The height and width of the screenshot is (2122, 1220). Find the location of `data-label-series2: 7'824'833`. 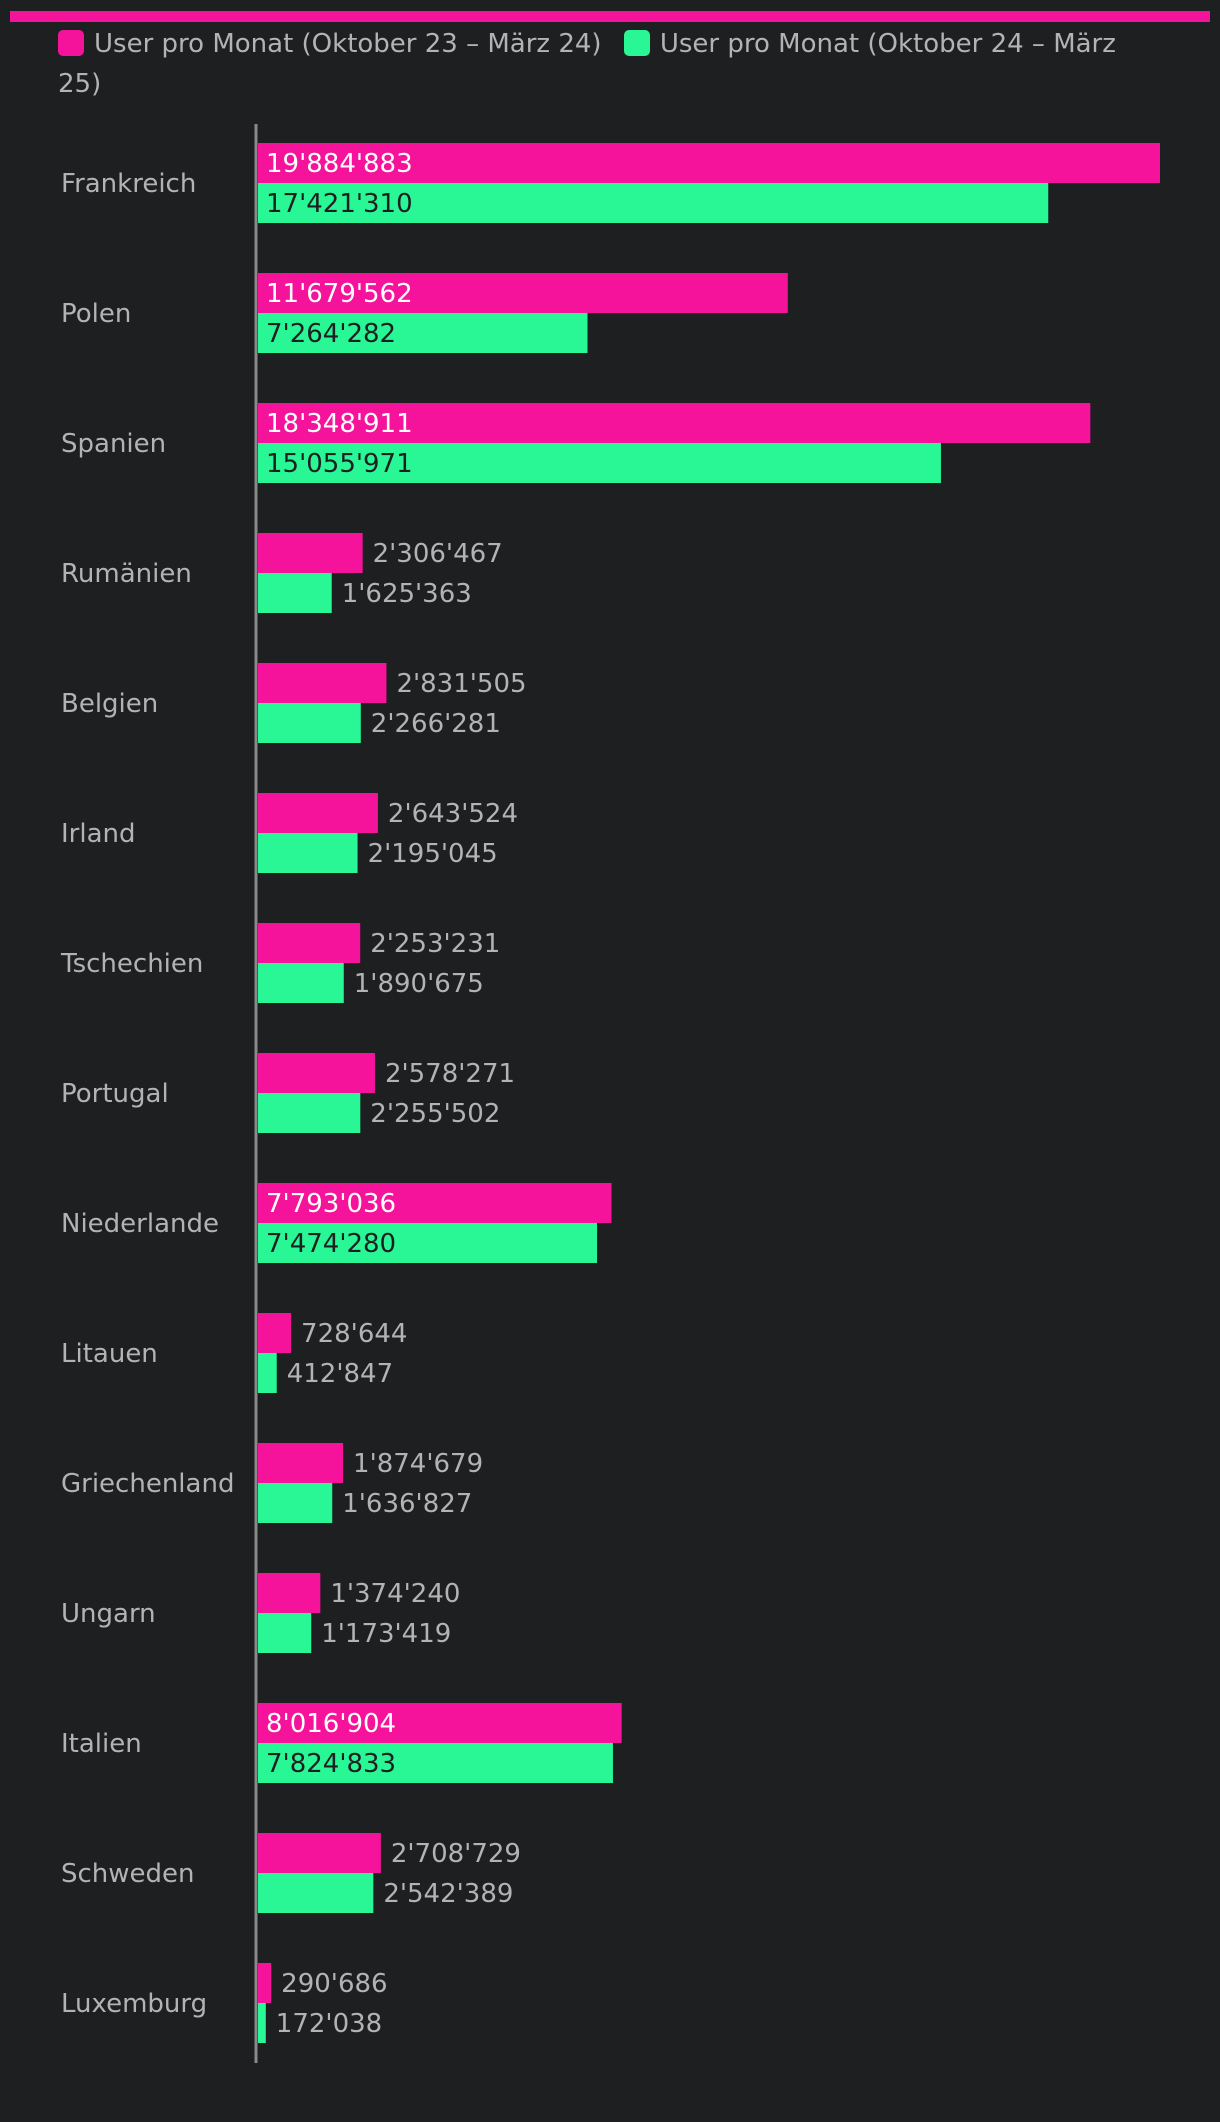

data-label-series2: 7'824'833 is located at coordinates (331, 1764).